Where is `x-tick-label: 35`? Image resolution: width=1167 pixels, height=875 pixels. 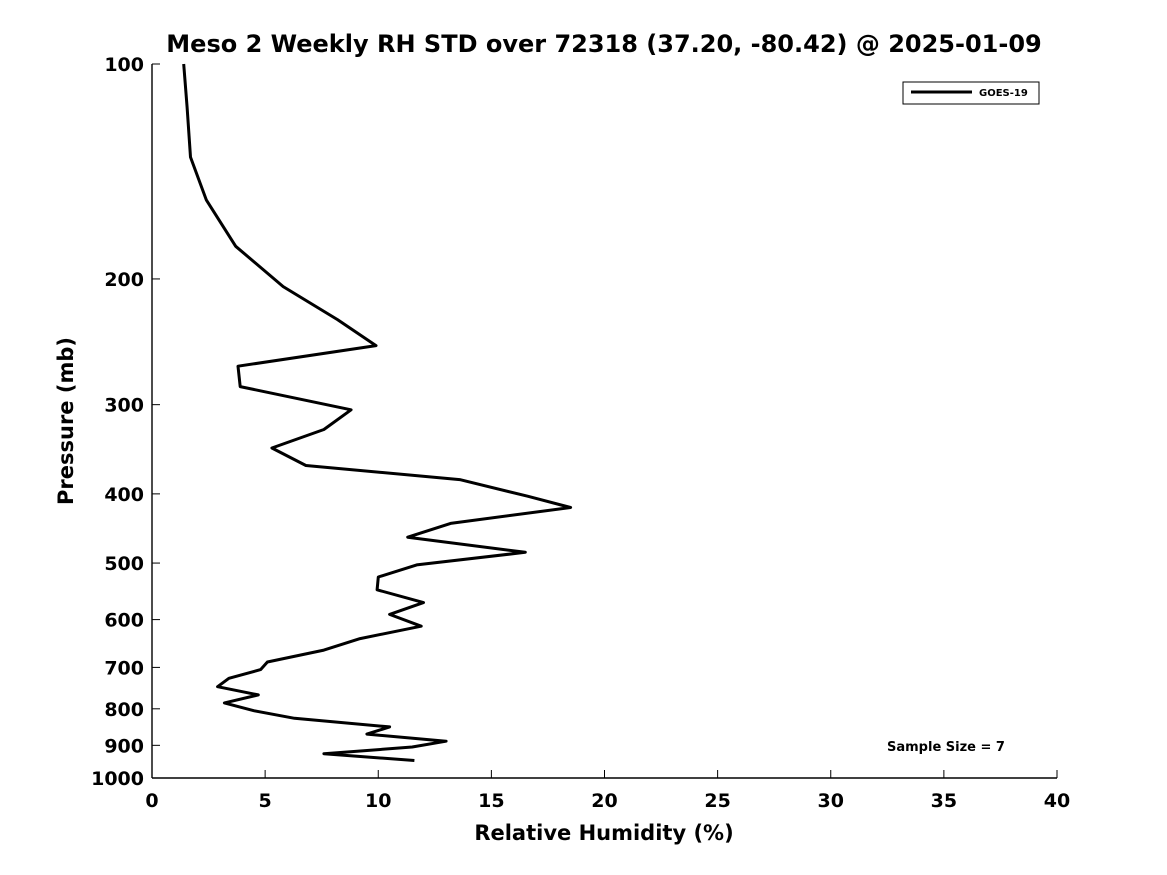 x-tick-label: 35 is located at coordinates (944, 801).